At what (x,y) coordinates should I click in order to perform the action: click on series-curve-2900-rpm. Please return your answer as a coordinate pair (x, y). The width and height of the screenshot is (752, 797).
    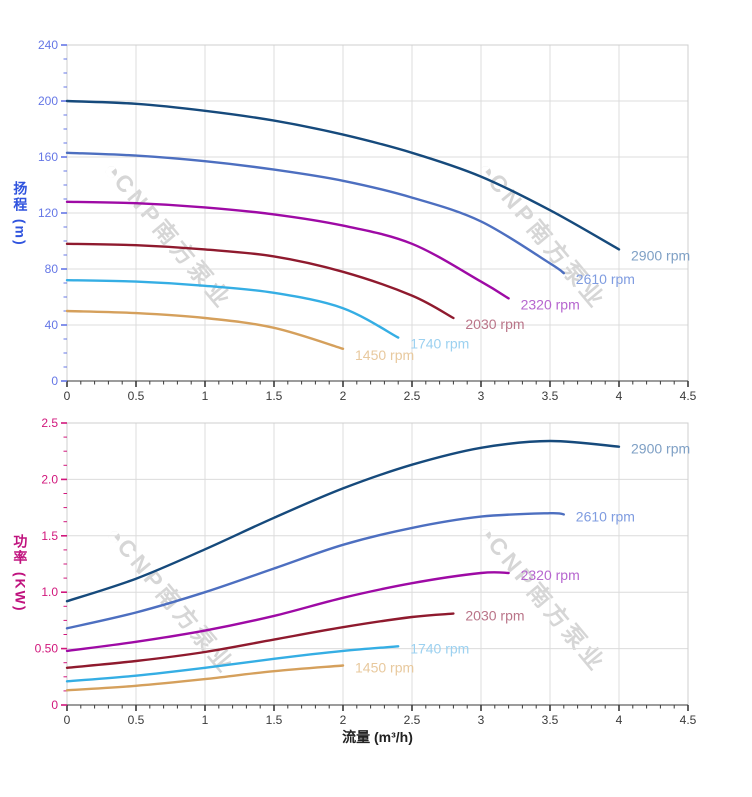
    Looking at the image, I should click on (343, 175).